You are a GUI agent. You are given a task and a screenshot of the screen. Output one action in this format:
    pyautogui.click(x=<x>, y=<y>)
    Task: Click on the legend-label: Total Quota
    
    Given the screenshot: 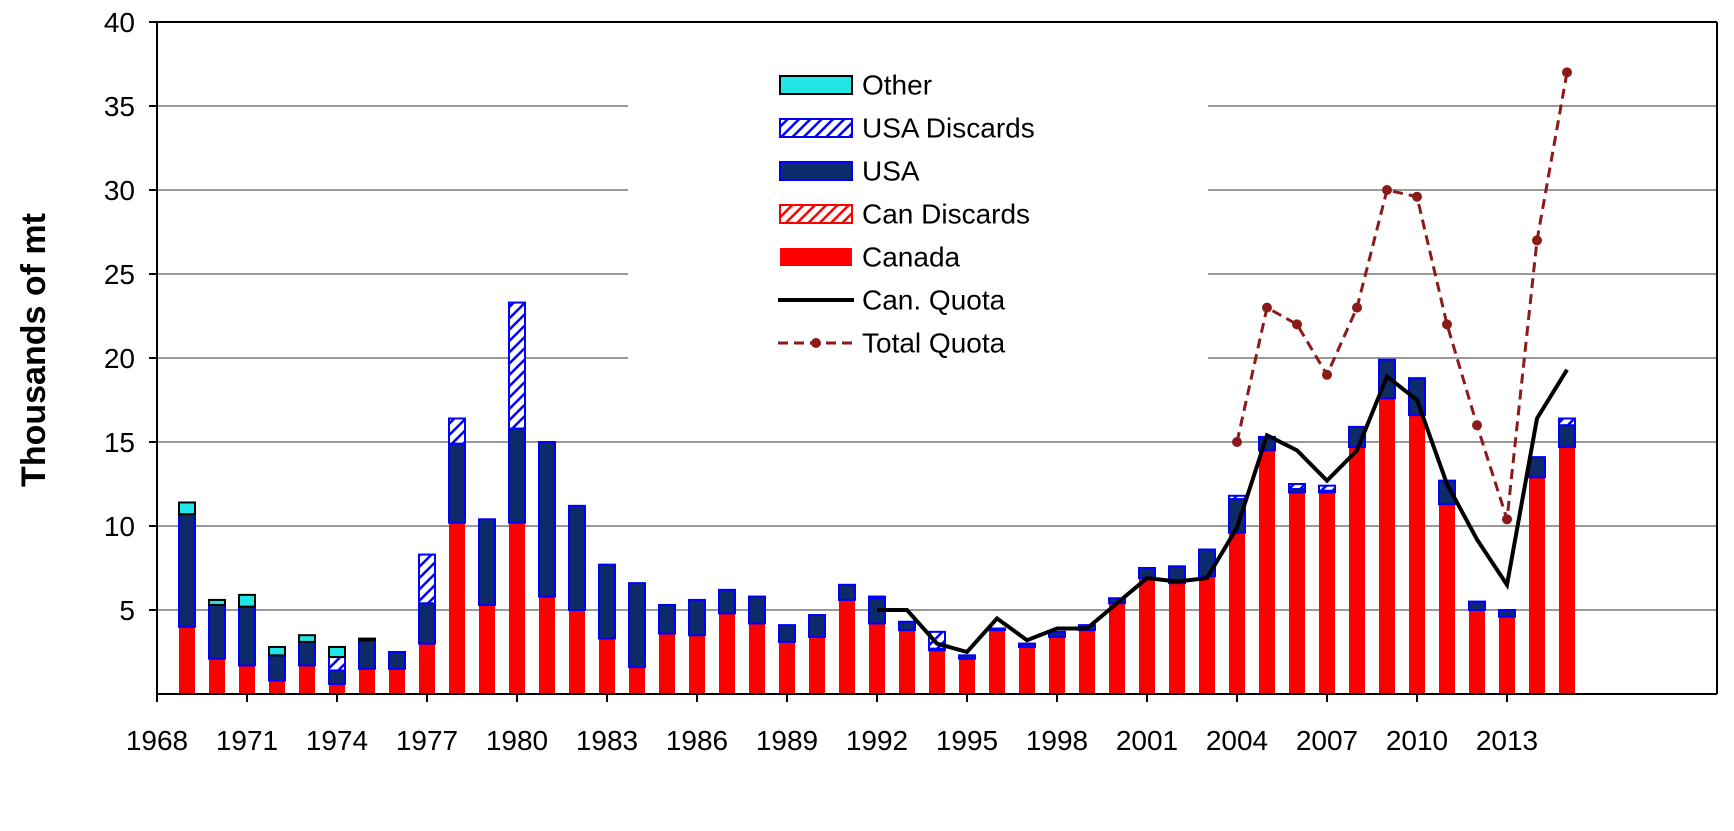 What is the action you would take?
    pyautogui.click(x=934, y=342)
    